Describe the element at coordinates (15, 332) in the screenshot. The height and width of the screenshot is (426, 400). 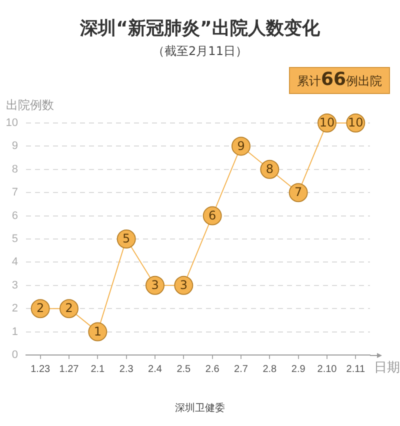
I see `y-tick-label: 1` at that location.